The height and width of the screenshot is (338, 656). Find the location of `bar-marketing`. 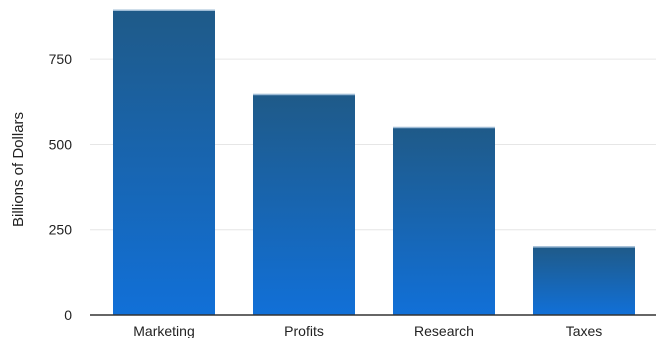

bar-marketing is located at coordinates (164, 162).